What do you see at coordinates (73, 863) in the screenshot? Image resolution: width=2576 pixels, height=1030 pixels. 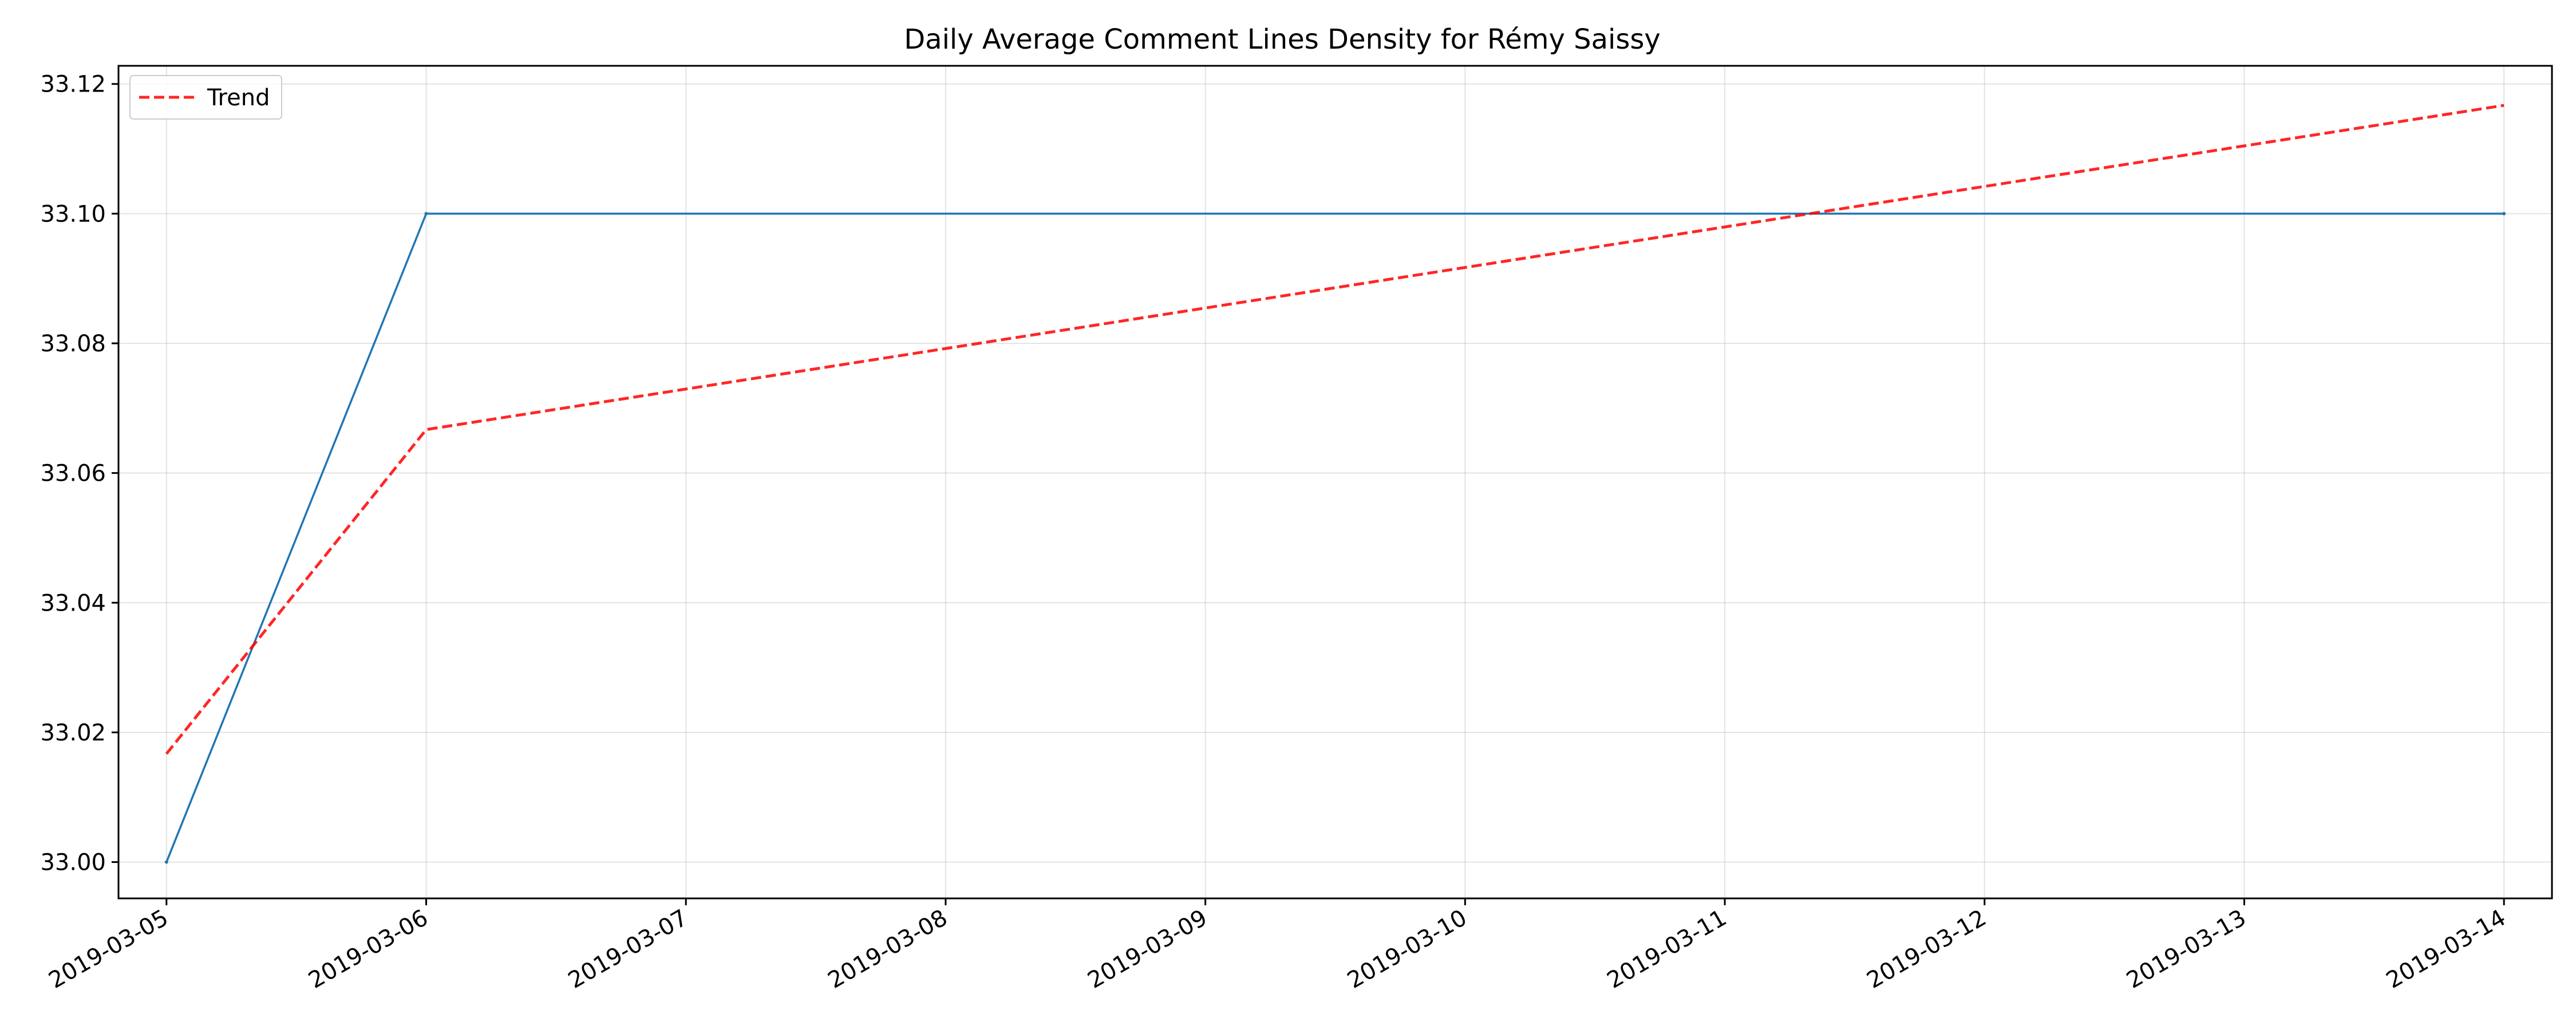 I see `y-tick-label: 33.00` at bounding box center [73, 863].